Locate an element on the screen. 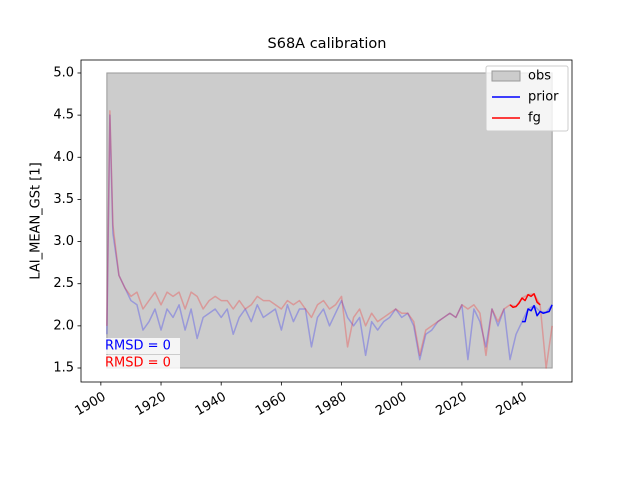  y-tick-label: 1.5 is located at coordinates (63, 368).